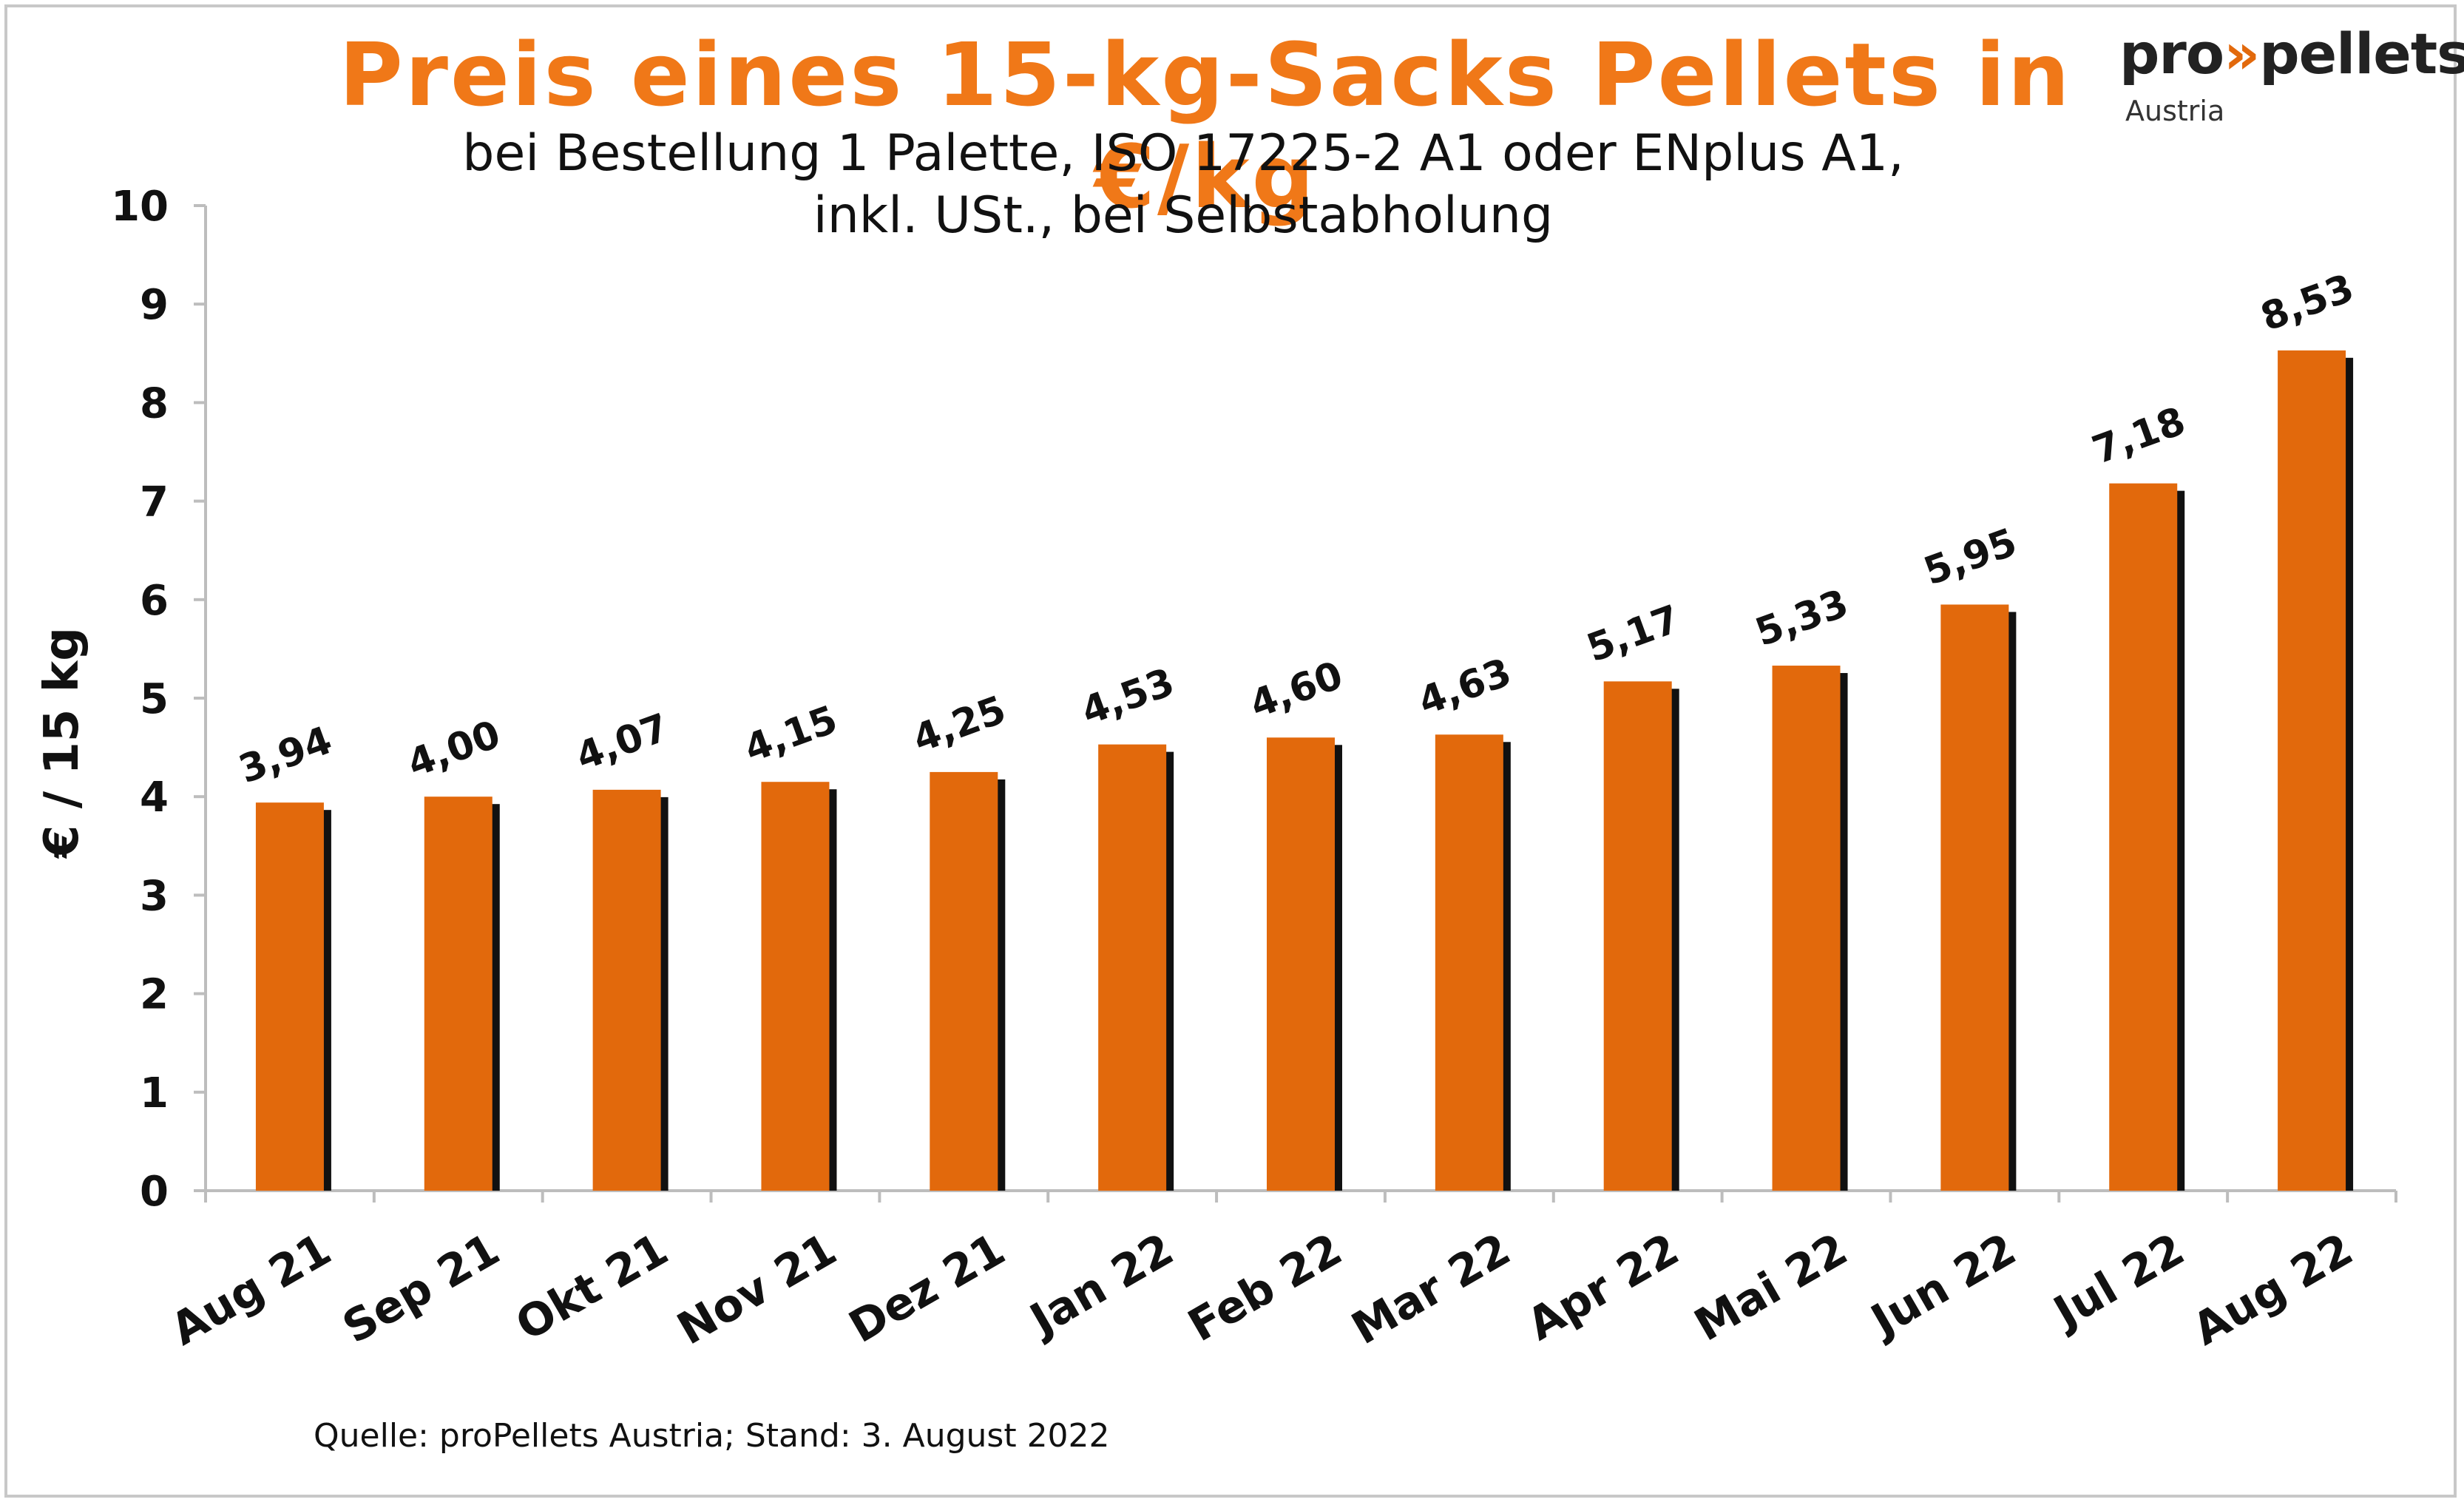  Describe the element at coordinates (2172, 54) in the screenshot. I see `logo-text-pro: pro` at that location.